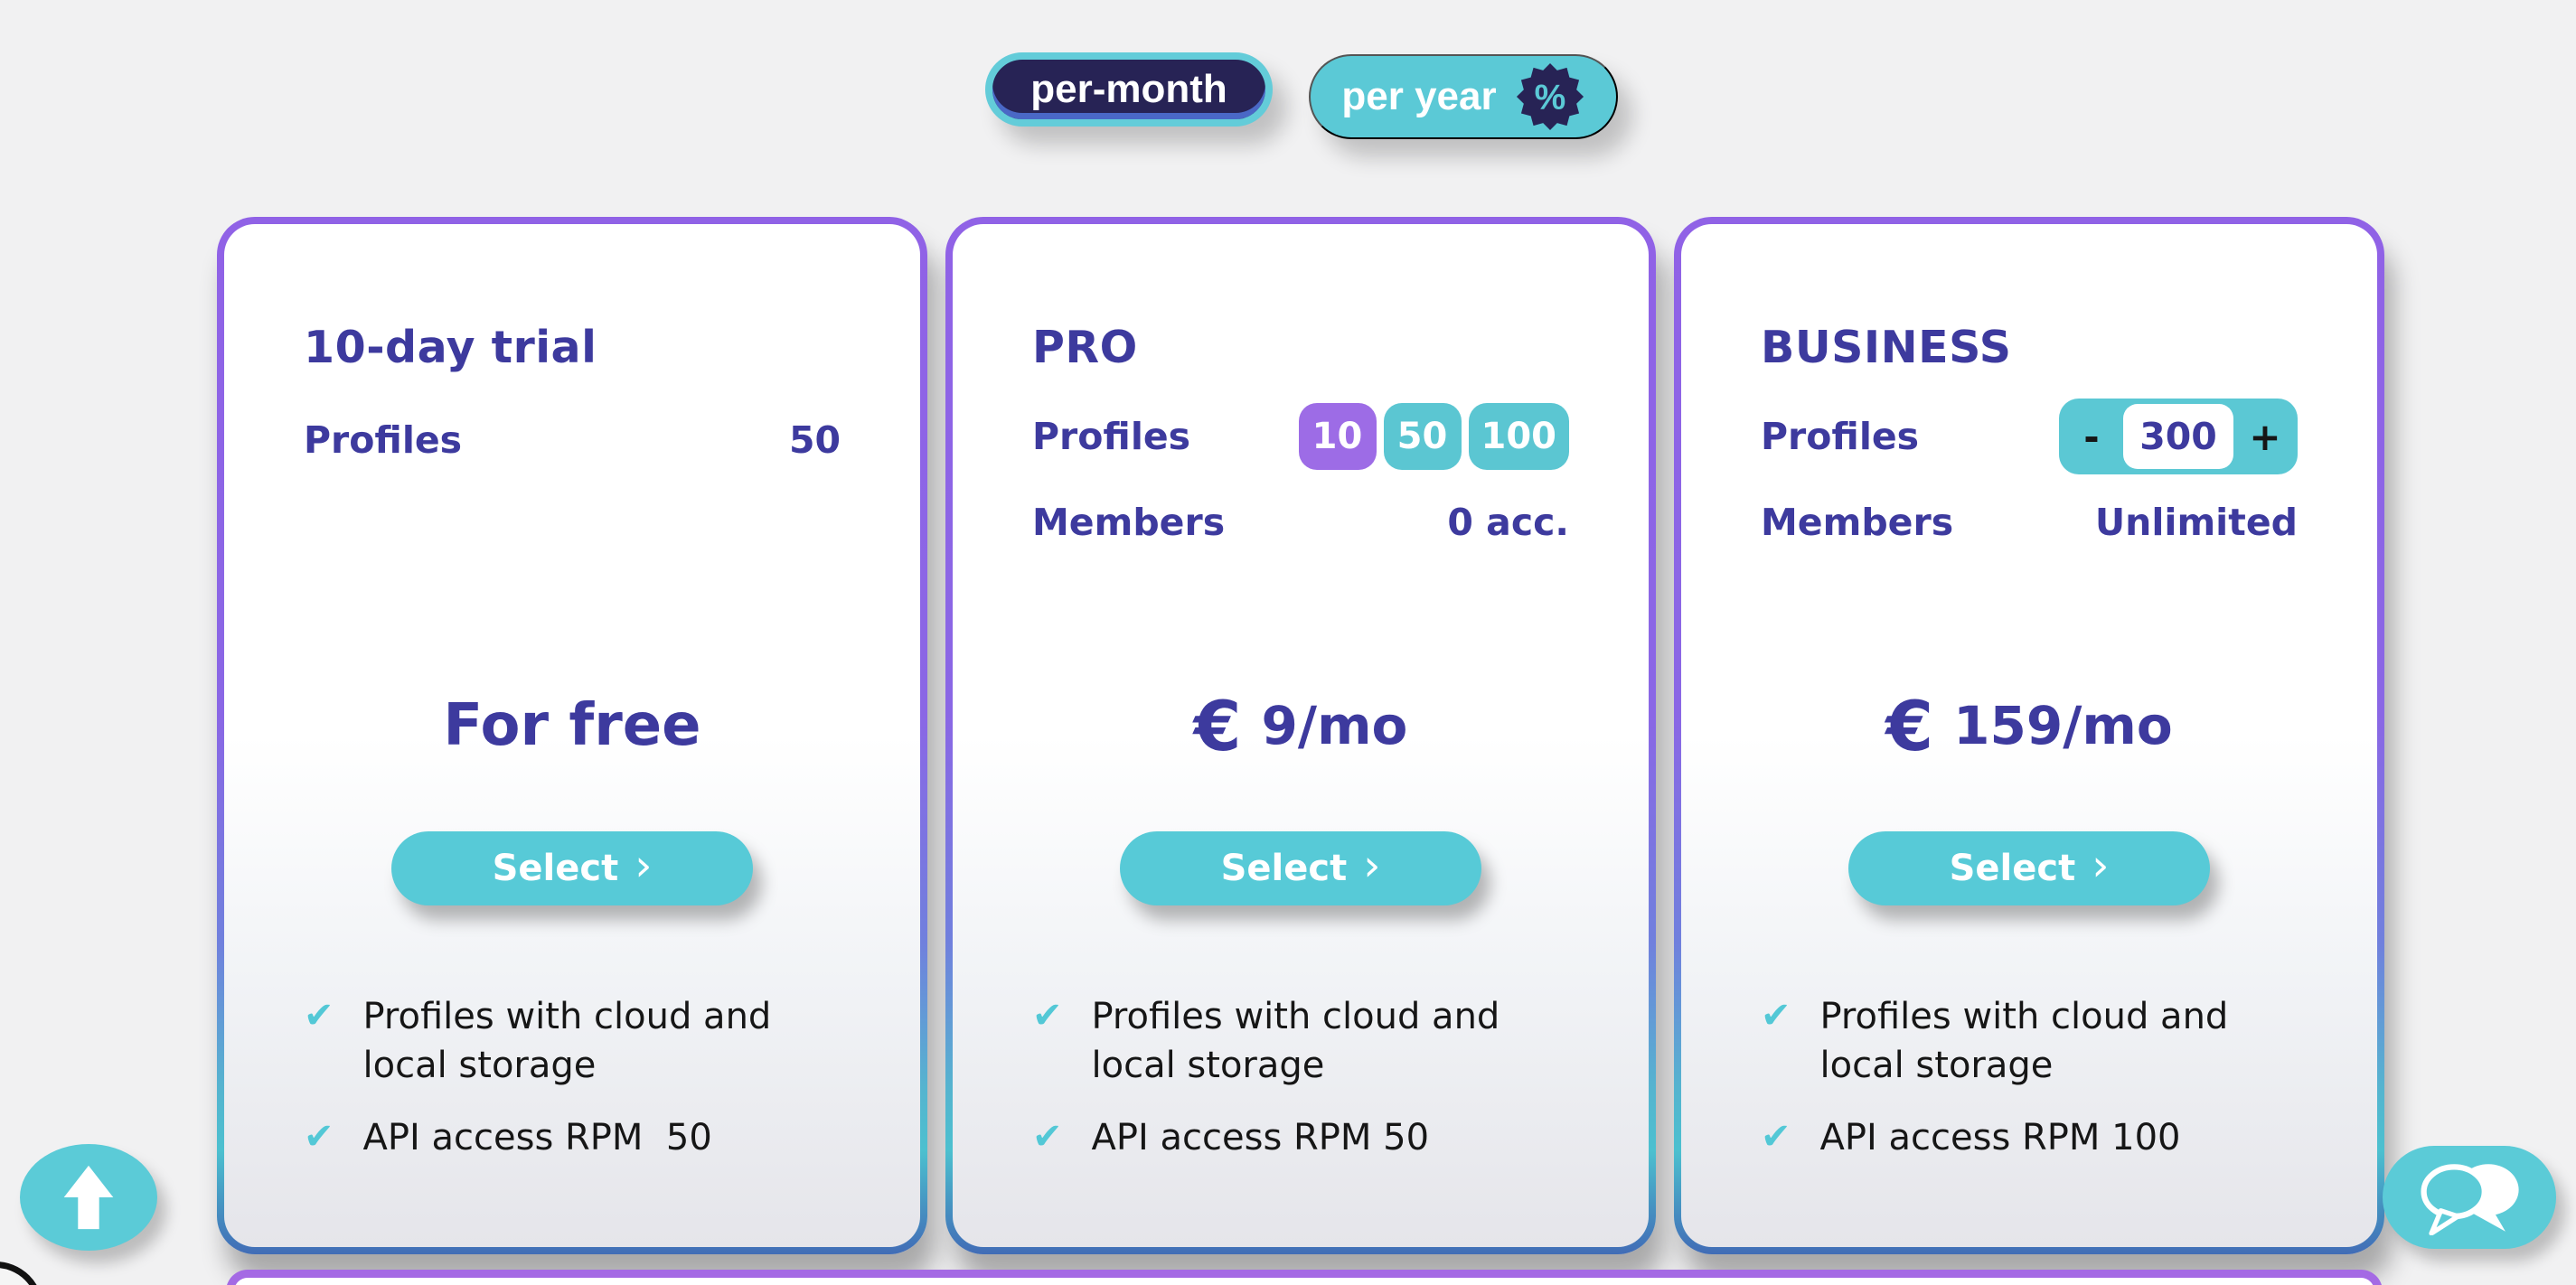 The image size is (2576, 1285). What do you see at coordinates (2029, 437) in the screenshot?
I see `profiles-row: Profiles - 300 +` at bounding box center [2029, 437].